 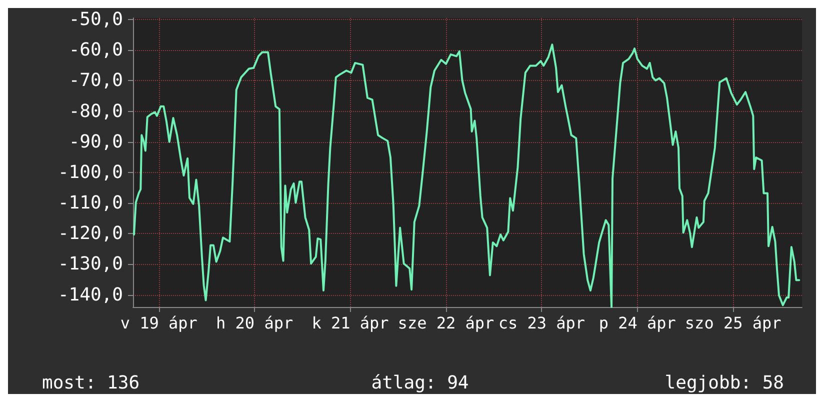 I want to click on text: átlag: 94, so click(x=420, y=383).